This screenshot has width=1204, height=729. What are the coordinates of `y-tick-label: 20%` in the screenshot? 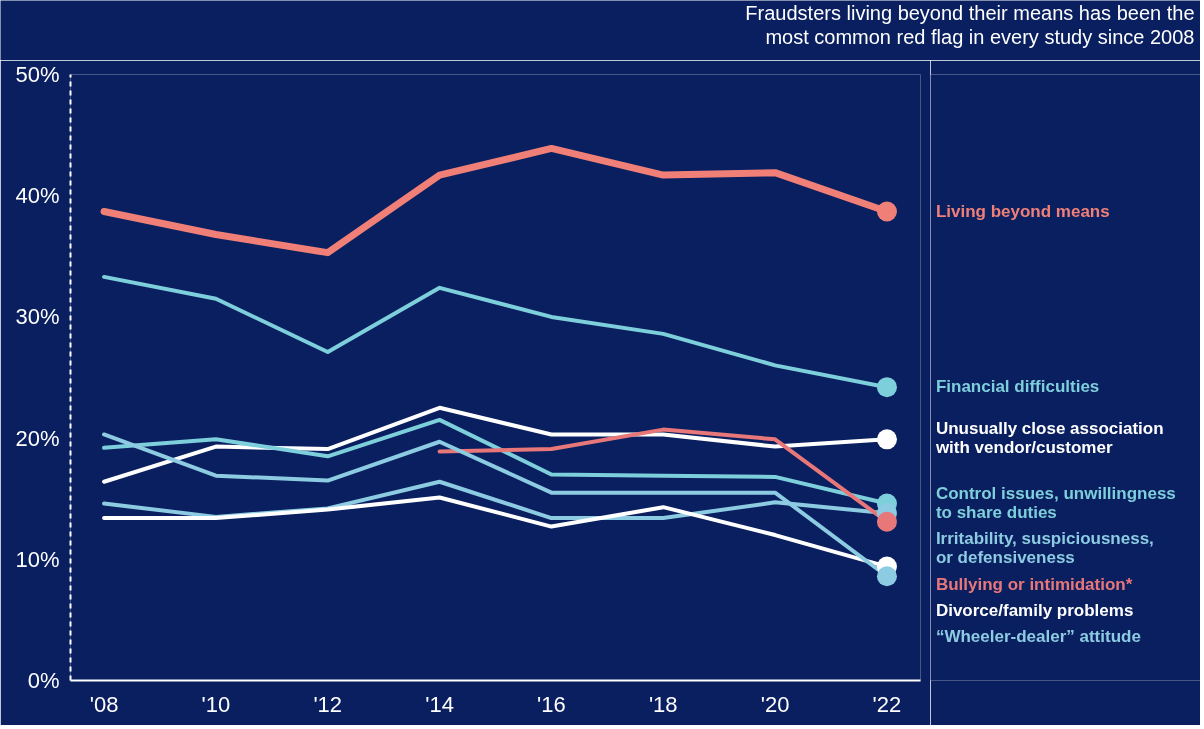 It's located at (37, 438).